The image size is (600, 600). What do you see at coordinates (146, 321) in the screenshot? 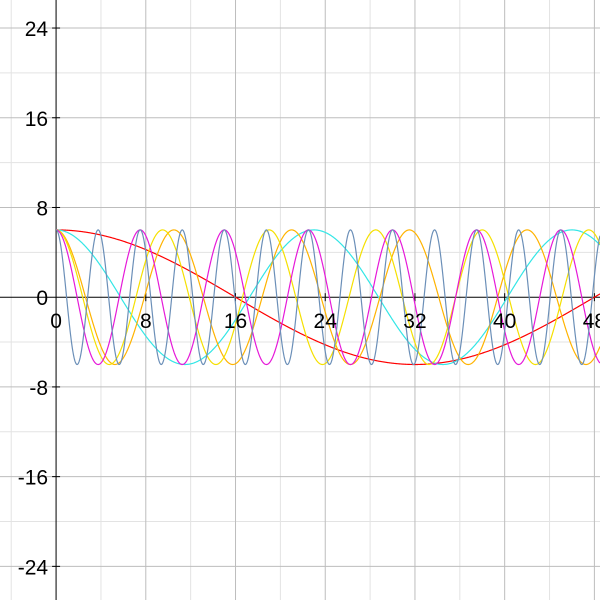
I see `x-tick-label: 8` at bounding box center [146, 321].